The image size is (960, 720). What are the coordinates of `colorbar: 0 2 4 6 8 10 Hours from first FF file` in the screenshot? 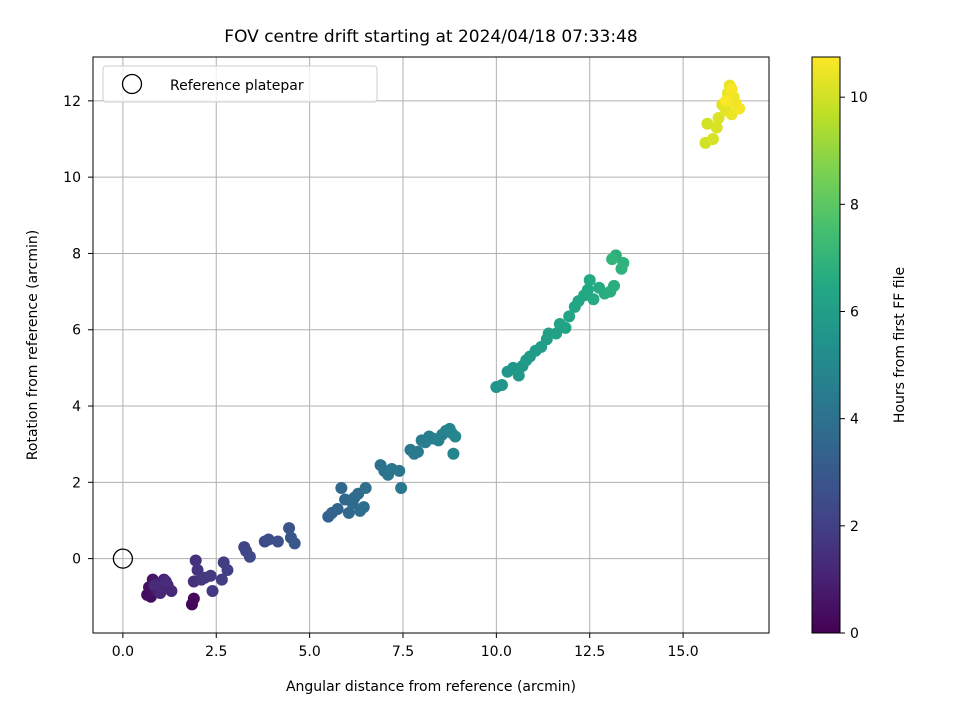 It's located at (859, 349).